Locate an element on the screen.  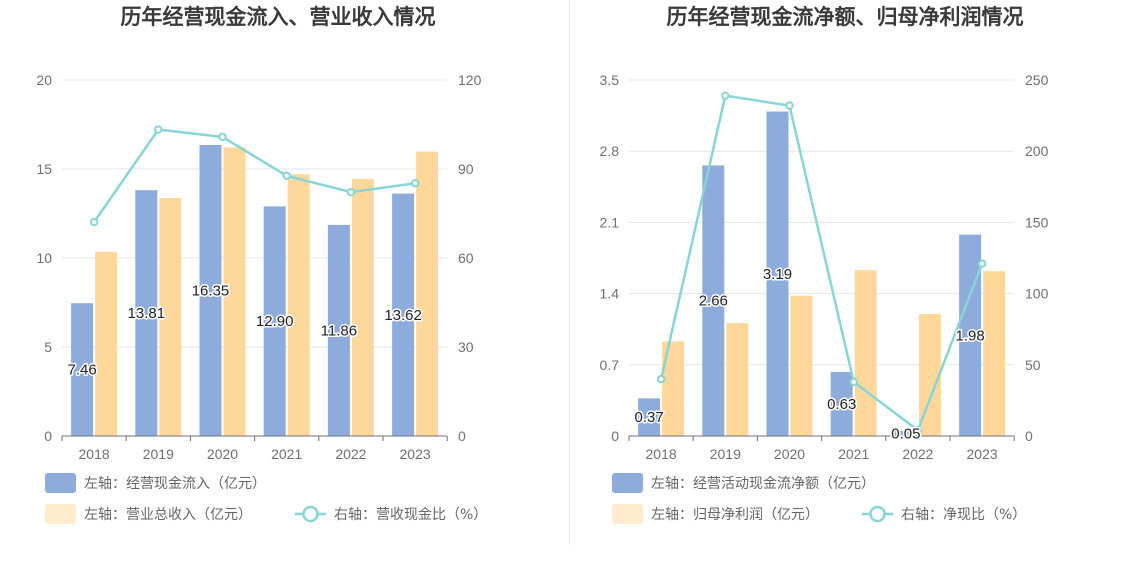
data-label: 7.46 is located at coordinates (81, 370).